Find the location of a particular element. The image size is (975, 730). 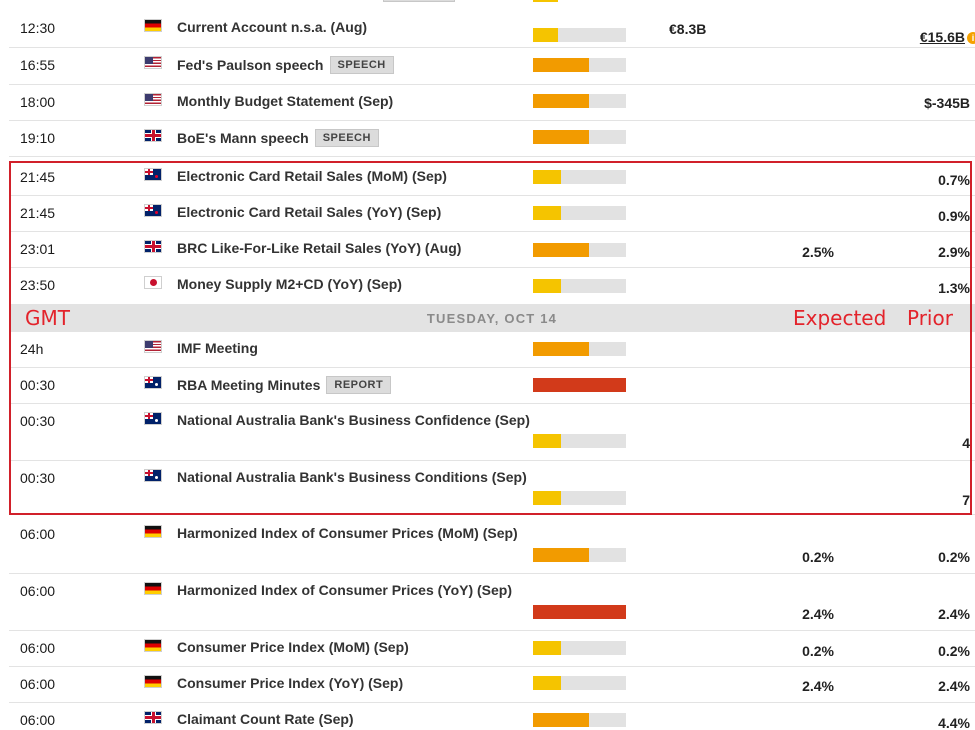

event-title: IMF Meeting is located at coordinates (217, 348).